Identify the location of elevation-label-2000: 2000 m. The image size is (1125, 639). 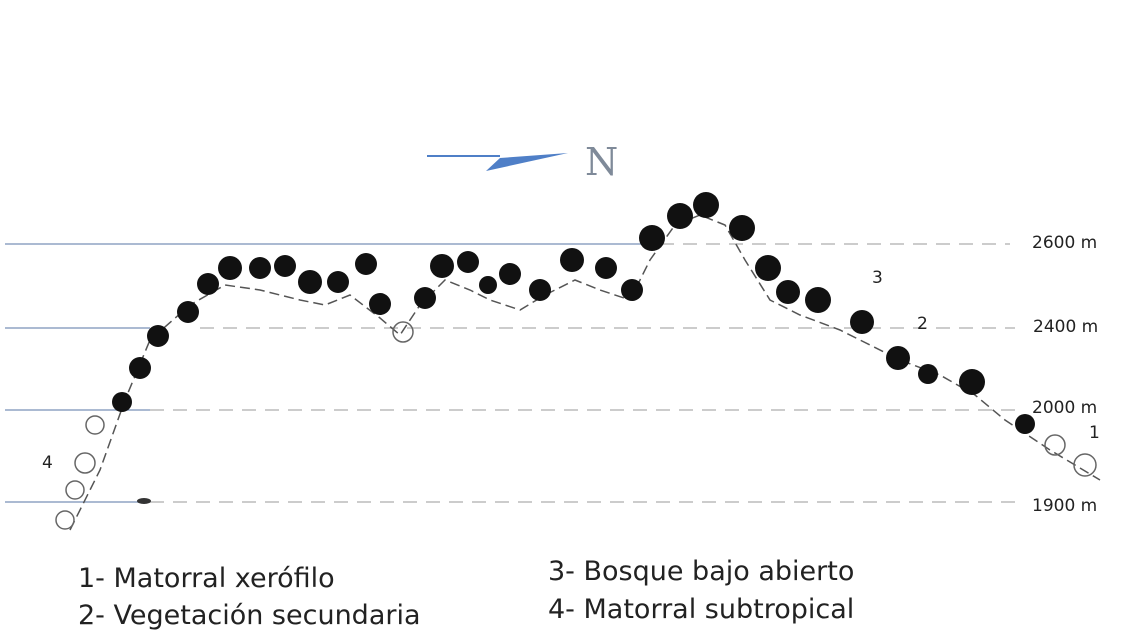
(1065, 408).